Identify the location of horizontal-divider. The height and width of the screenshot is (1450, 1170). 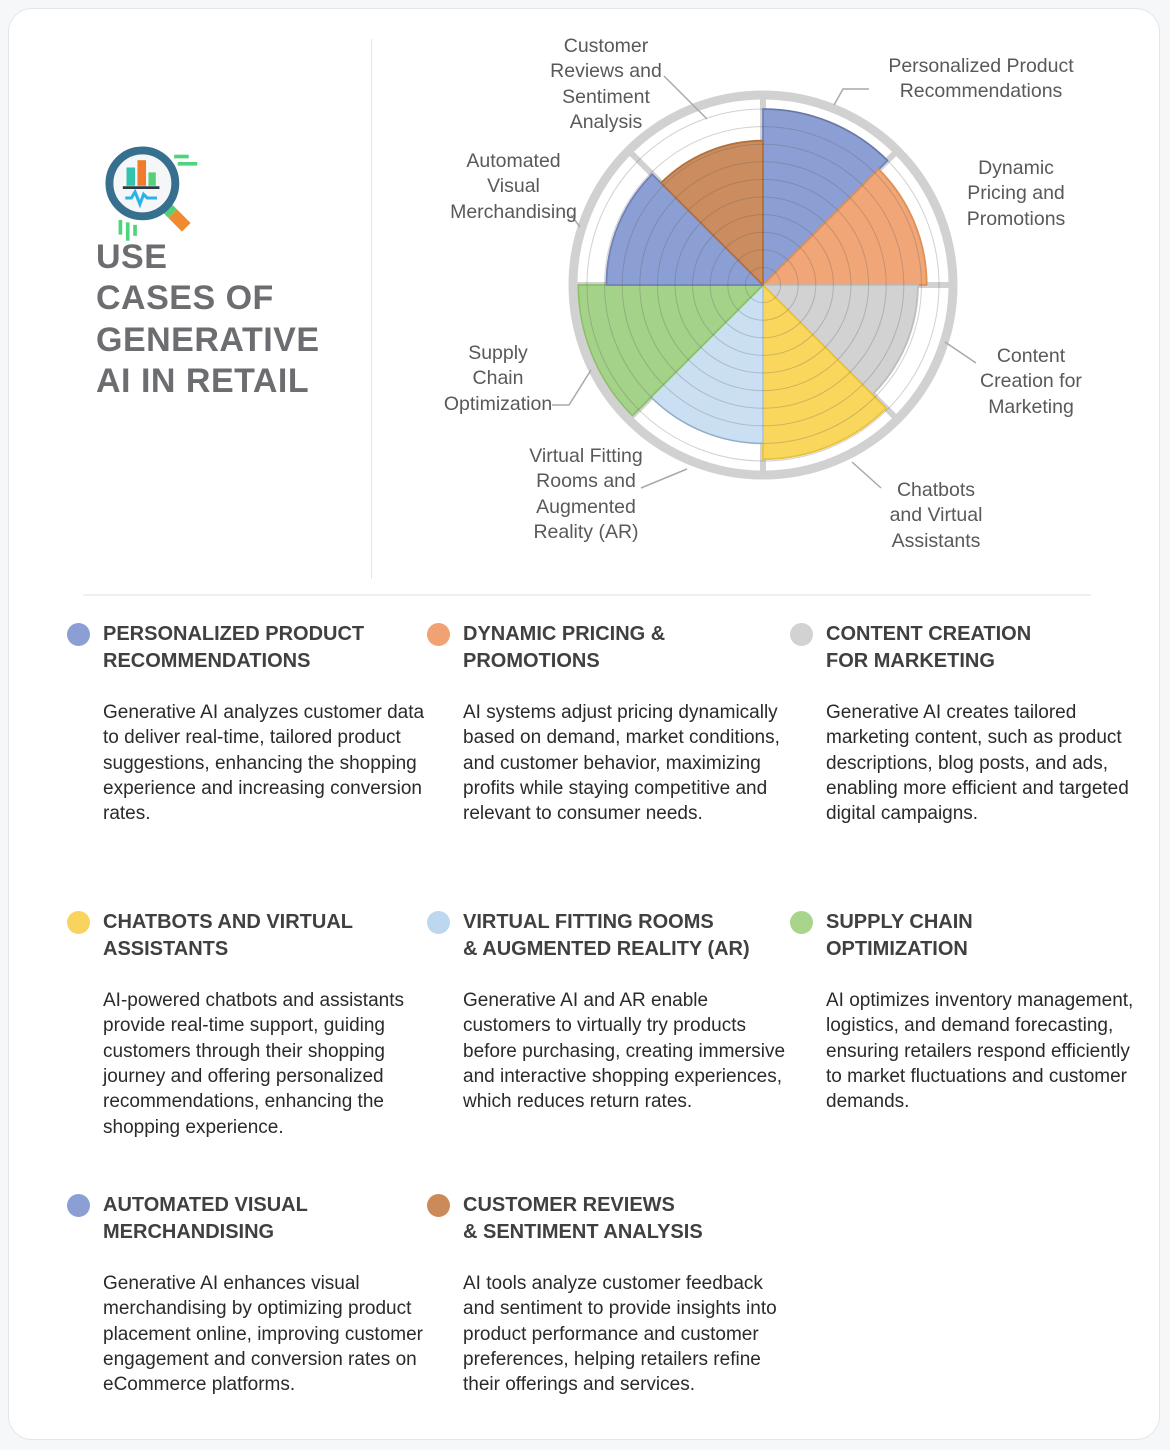
(587, 595).